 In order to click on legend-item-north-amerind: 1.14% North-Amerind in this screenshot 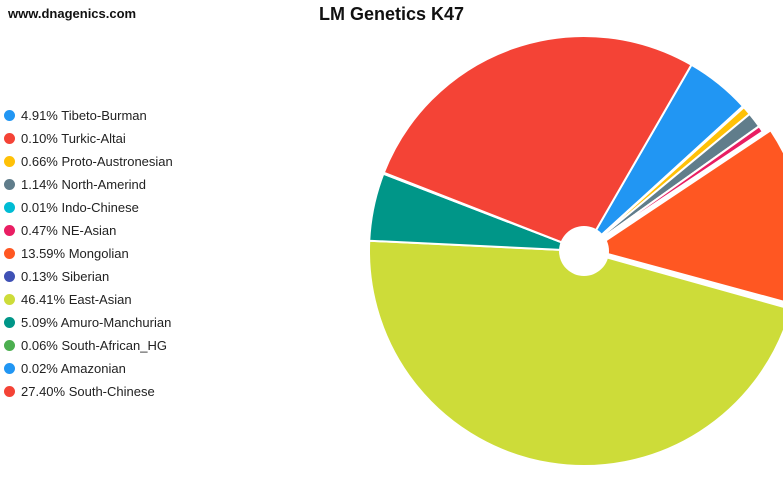, I will do `click(88, 184)`.